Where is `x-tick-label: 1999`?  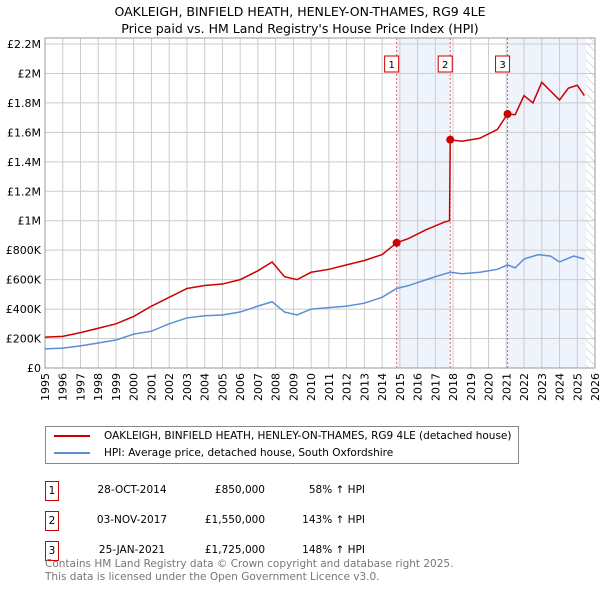
x-tick-label: 1999 is located at coordinates (116, 387).